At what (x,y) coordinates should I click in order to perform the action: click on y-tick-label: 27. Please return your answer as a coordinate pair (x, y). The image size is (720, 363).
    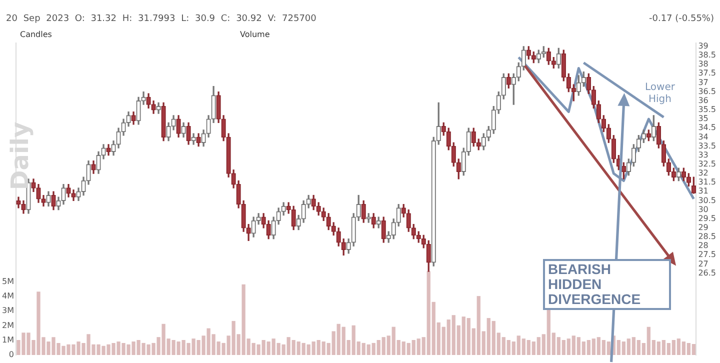
    Looking at the image, I should click on (703, 263).